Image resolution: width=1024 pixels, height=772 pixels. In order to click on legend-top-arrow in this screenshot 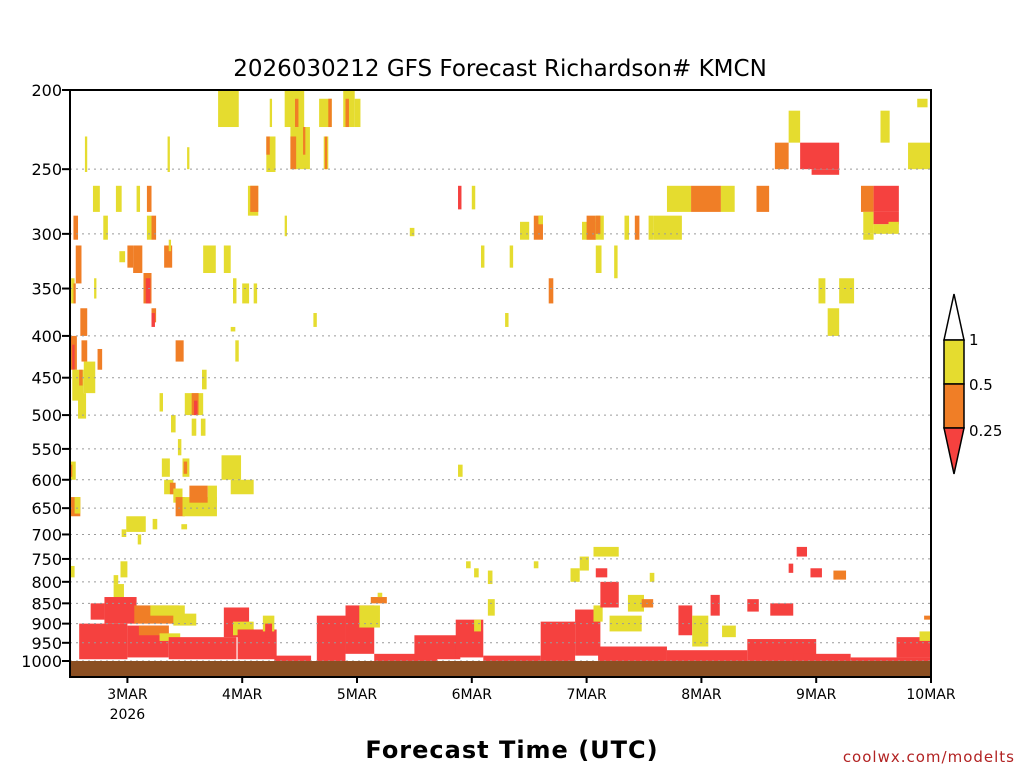, I will do `click(954, 317)`.